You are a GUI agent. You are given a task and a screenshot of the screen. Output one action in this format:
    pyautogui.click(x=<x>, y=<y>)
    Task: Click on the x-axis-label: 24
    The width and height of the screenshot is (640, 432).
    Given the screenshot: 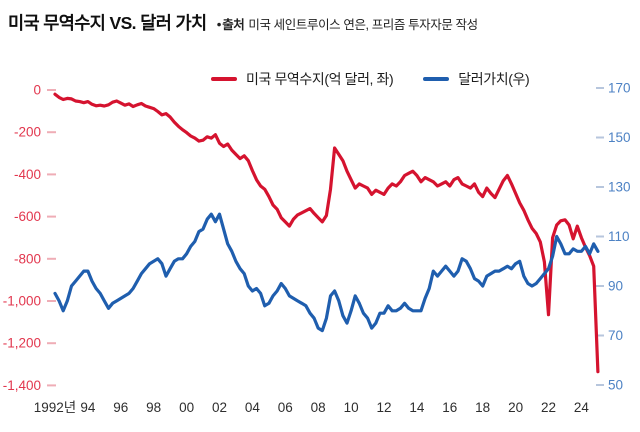 What is the action you would take?
    pyautogui.click(x=582, y=407)
    